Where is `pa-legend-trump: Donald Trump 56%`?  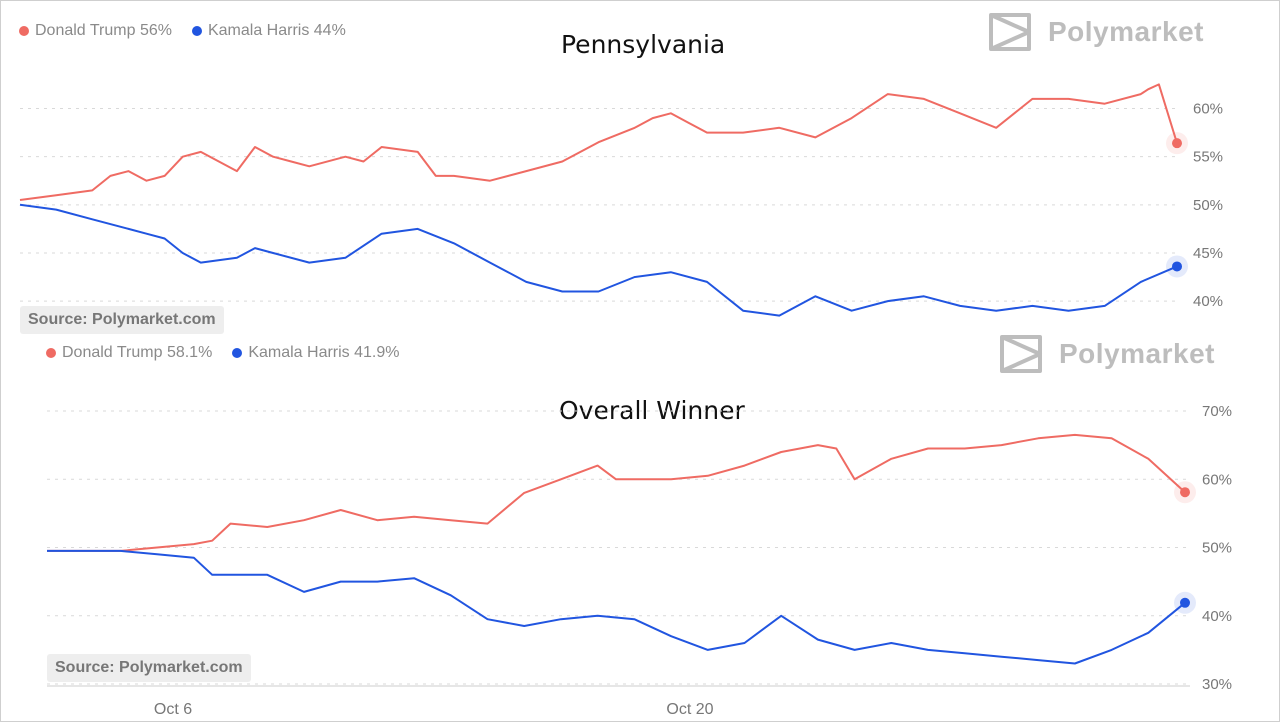
pa-legend-trump: Donald Trump 56% is located at coordinates (95, 31).